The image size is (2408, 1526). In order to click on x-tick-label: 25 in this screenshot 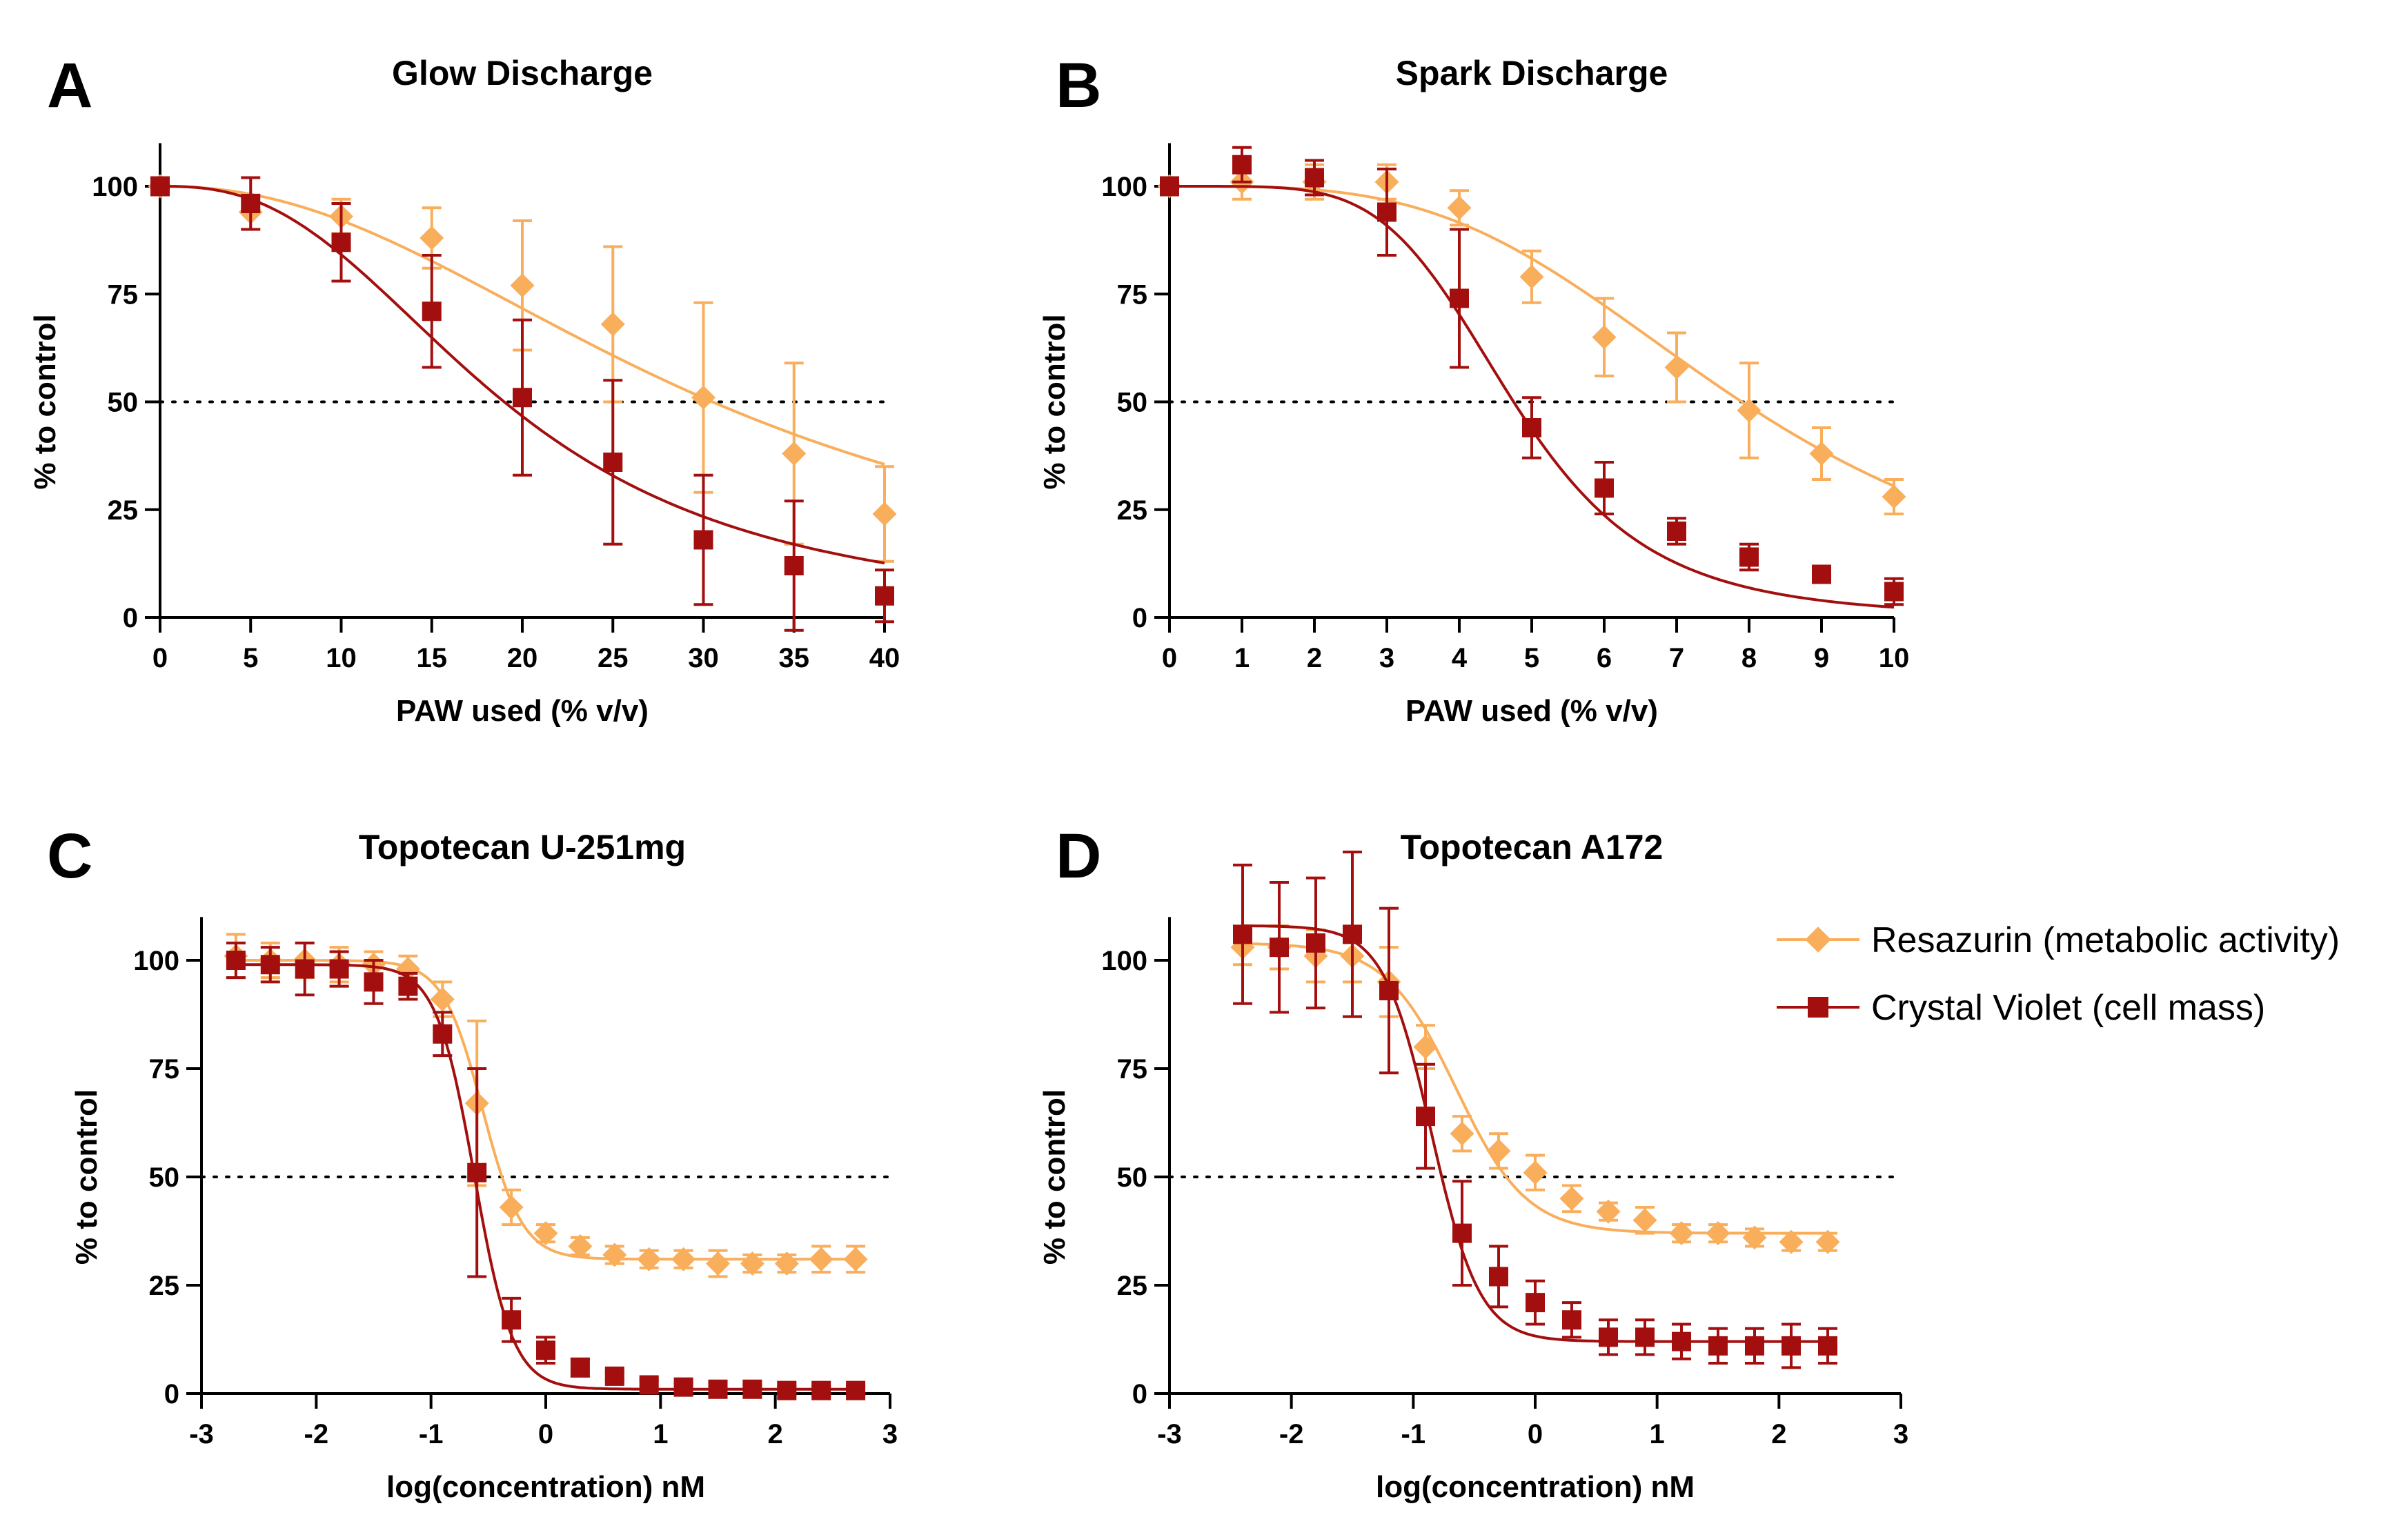, I will do `click(613, 658)`.